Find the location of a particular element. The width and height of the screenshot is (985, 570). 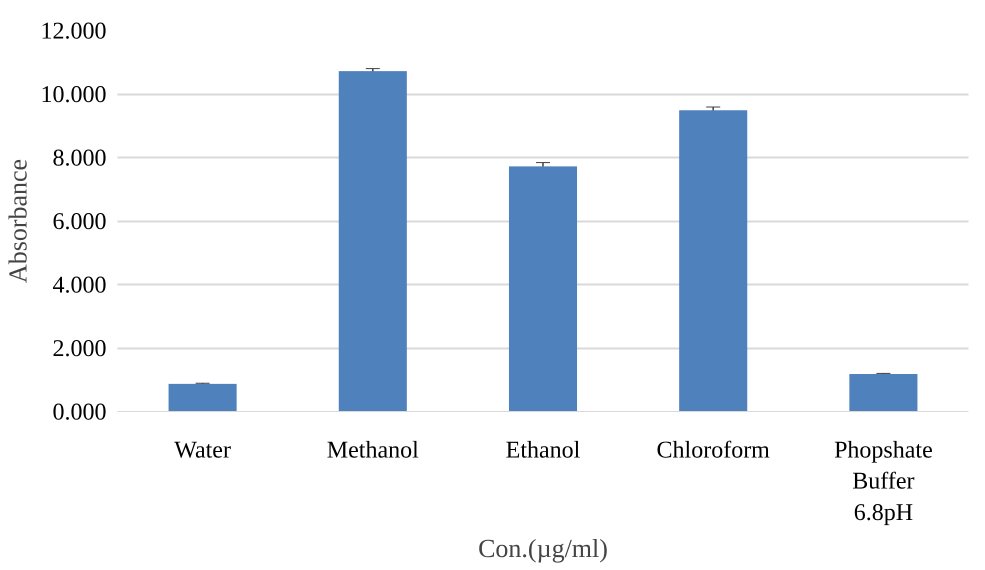

x-tick-label: Ethanol is located at coordinates (543, 451).